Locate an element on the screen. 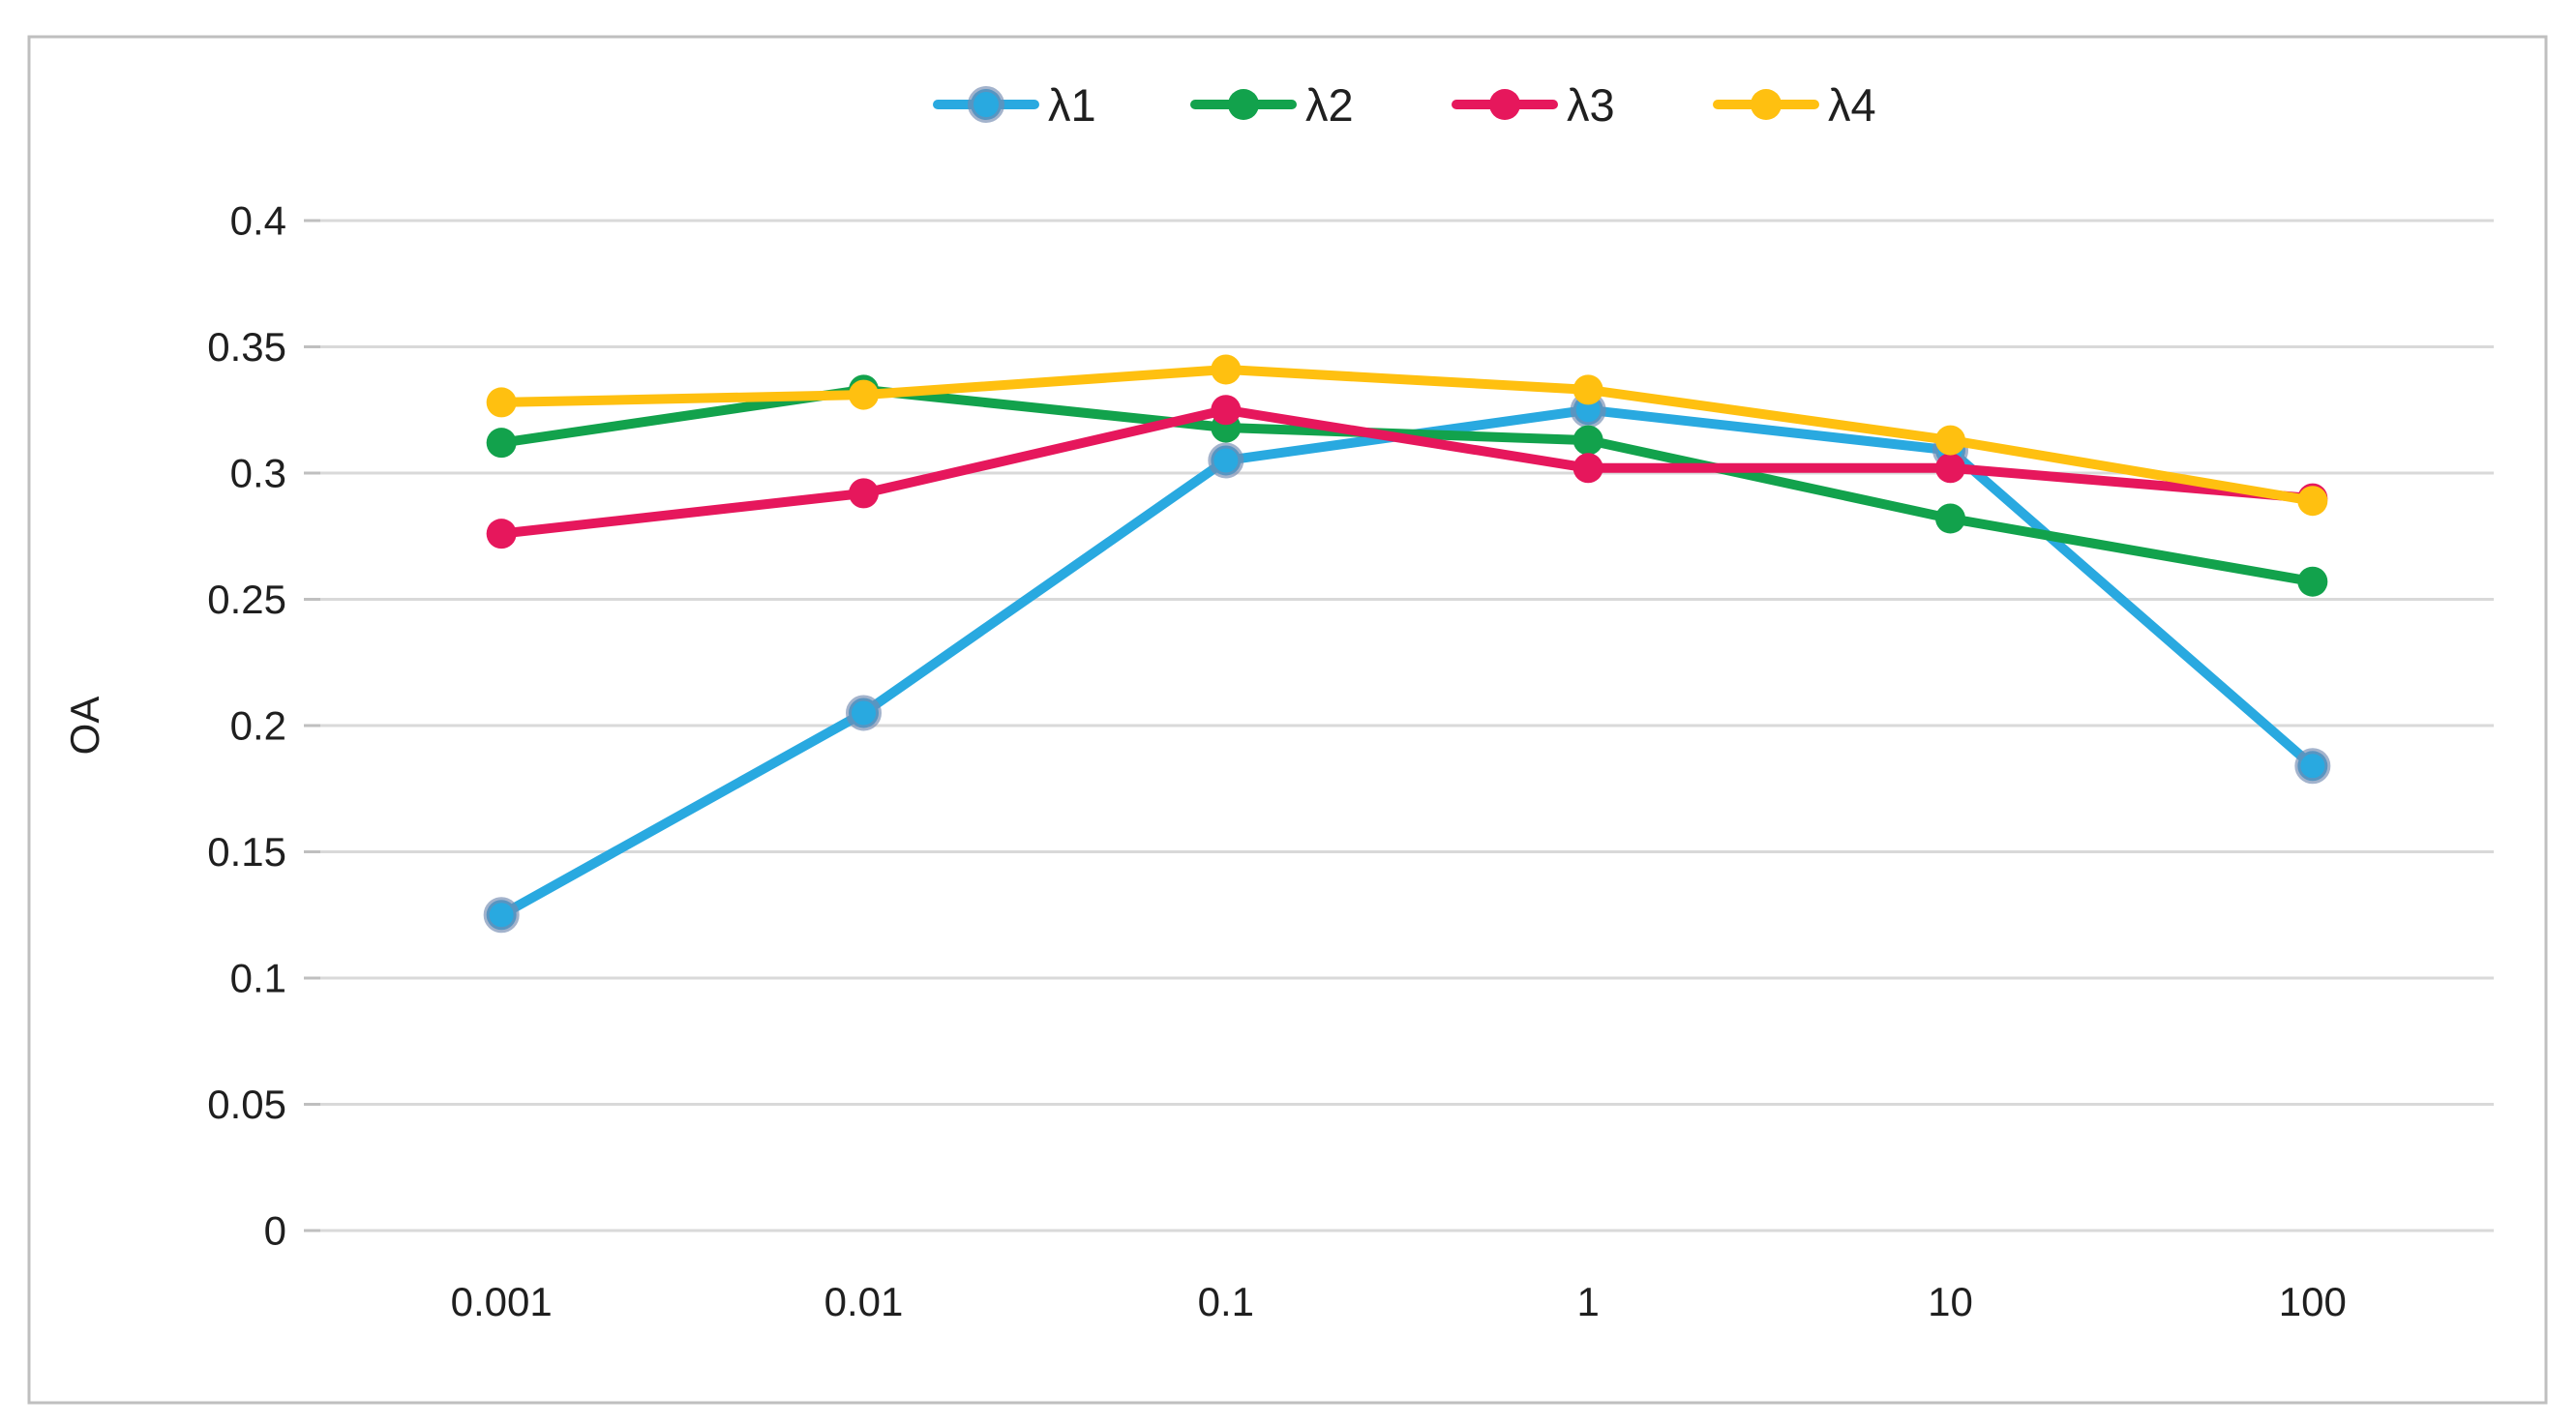 Image resolution: width=2576 pixels, height=1425 pixels. y-axis-title: OA is located at coordinates (84, 726).